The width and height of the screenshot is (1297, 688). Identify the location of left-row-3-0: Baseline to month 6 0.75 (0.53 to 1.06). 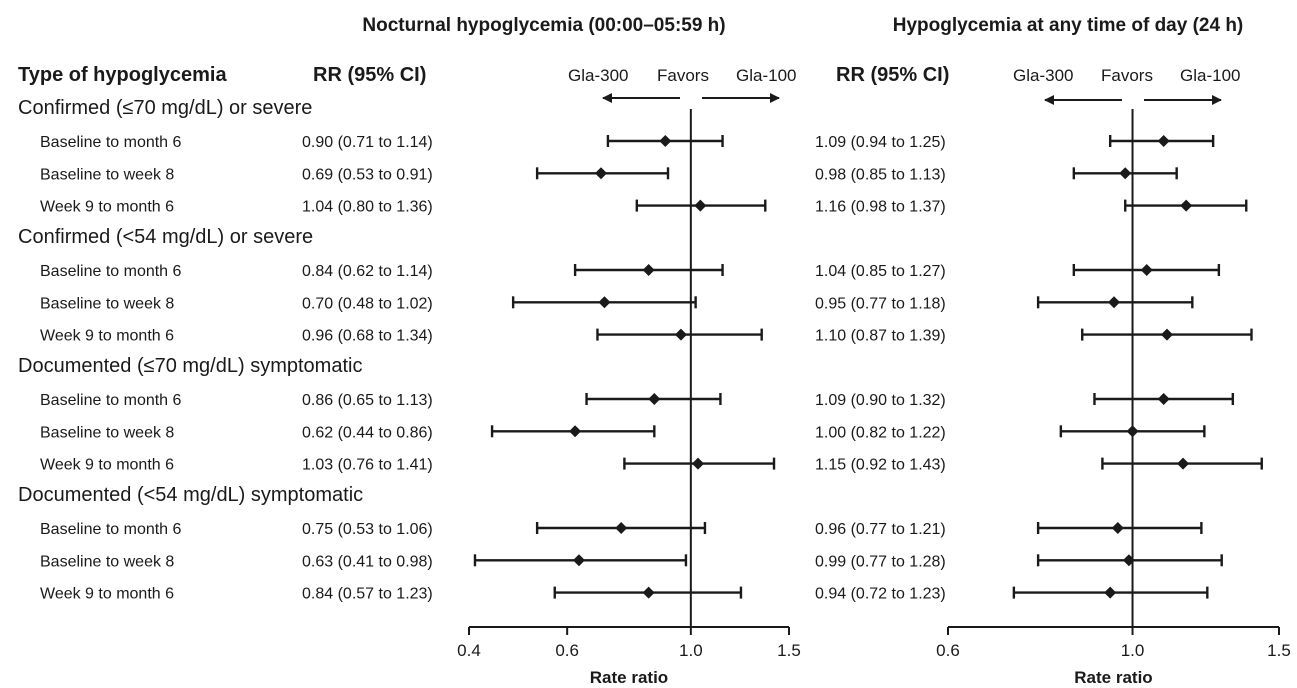
(373, 529).